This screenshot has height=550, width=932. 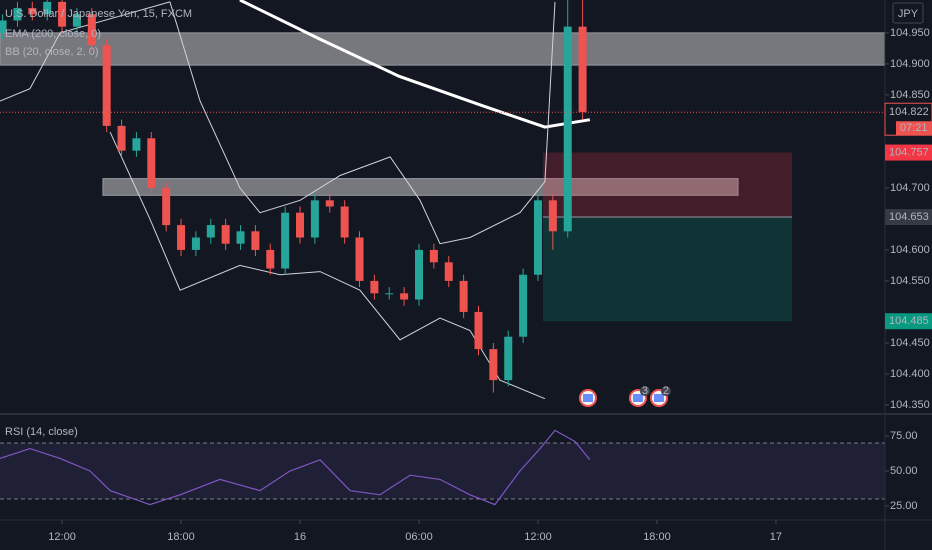 I want to click on price-label-text: 104.653, so click(x=909, y=217).